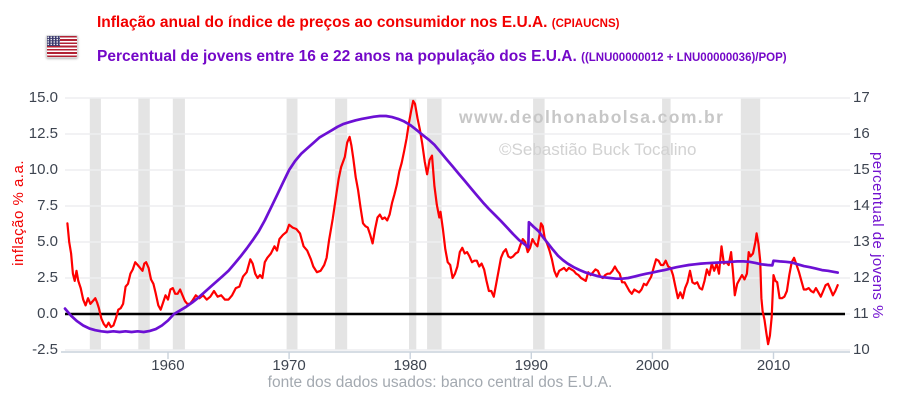  What do you see at coordinates (585, 24) in the screenshot?
I see `chart-title-inflation-series-code: (CPIAUCNS)` at bounding box center [585, 24].